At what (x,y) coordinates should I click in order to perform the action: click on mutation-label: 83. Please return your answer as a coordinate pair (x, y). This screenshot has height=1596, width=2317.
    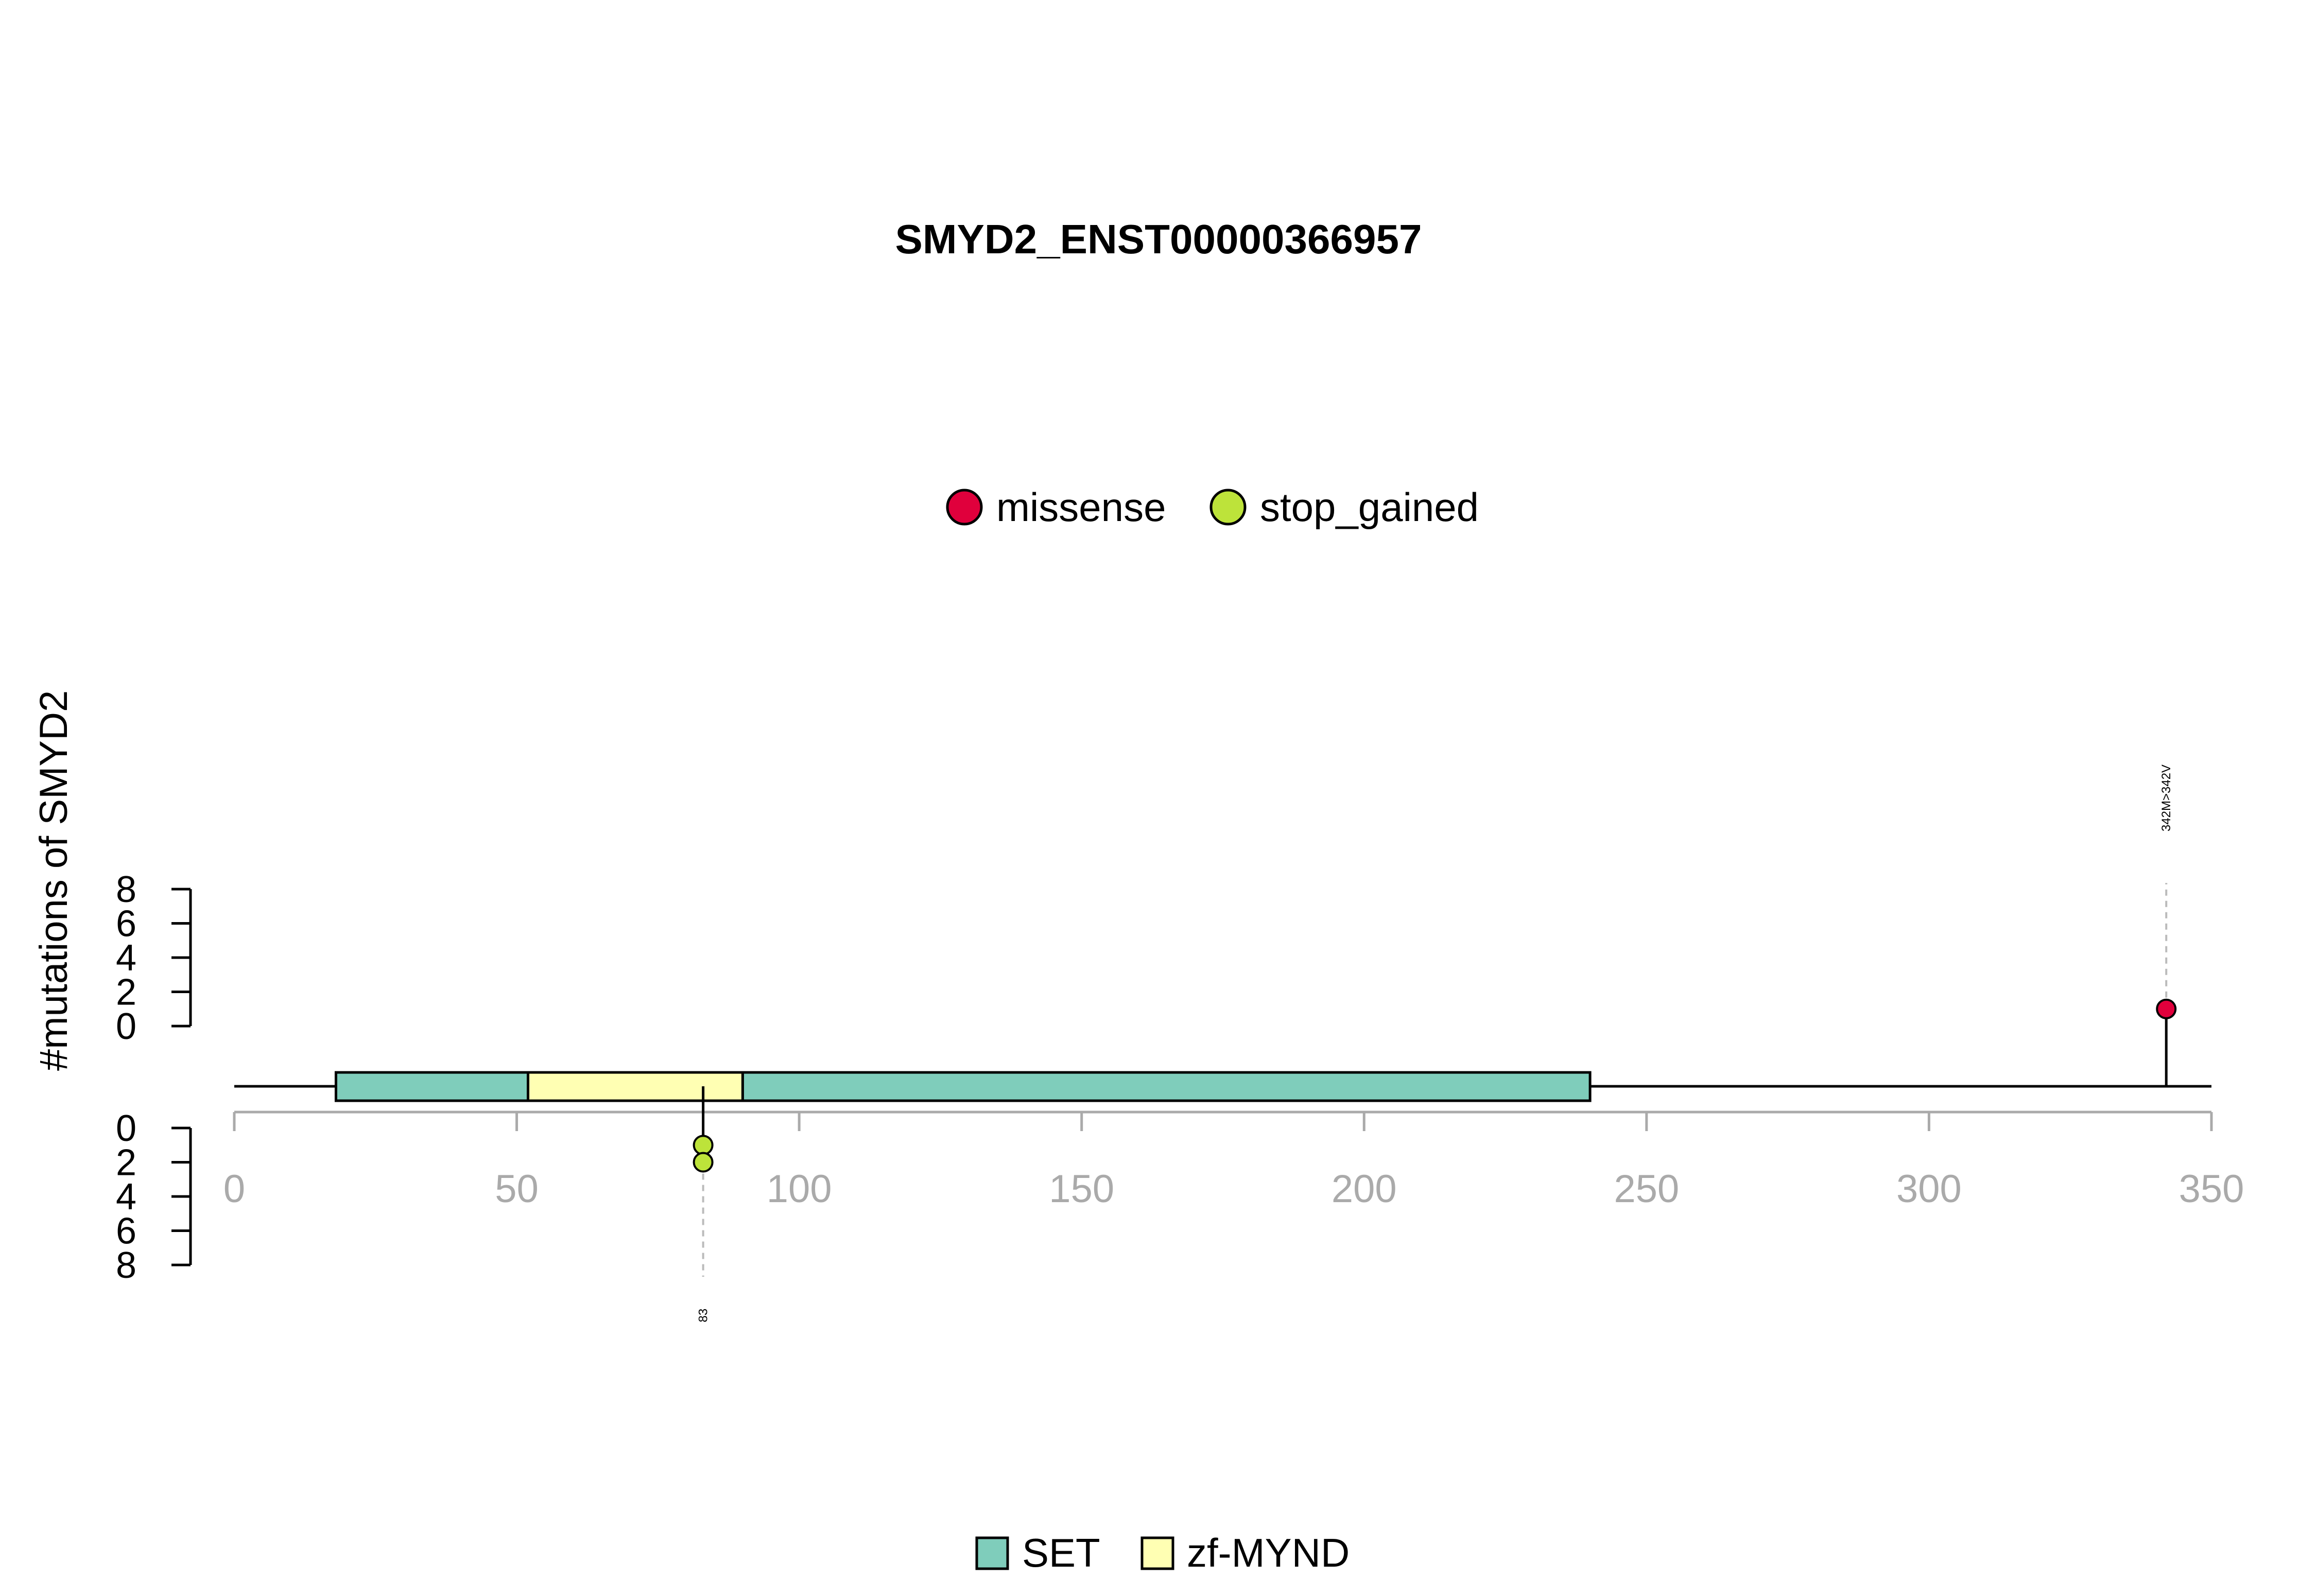
    Looking at the image, I should click on (704, 1316).